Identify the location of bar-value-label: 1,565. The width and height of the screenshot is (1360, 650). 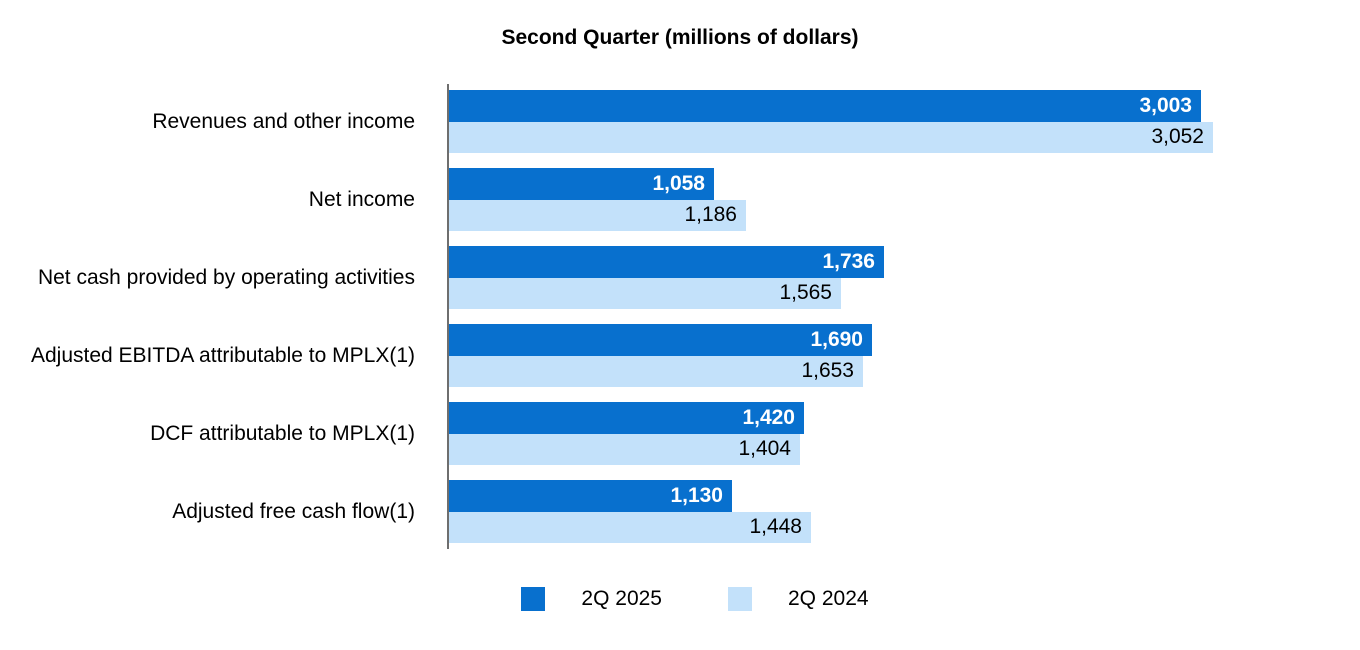
(805, 293).